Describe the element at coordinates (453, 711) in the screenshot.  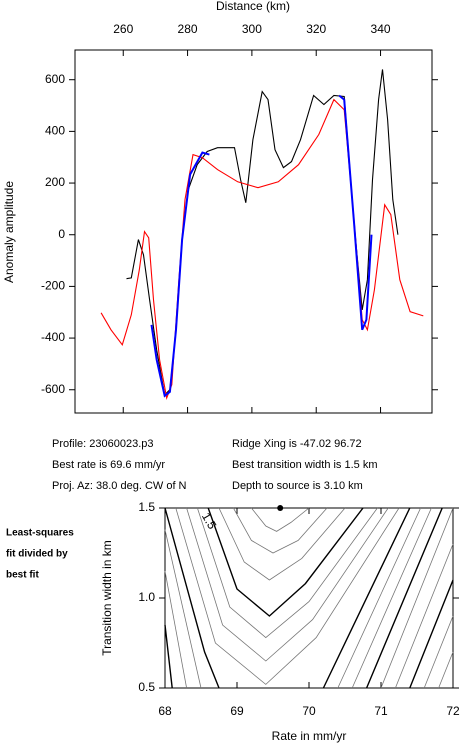
I see `x-tick-label: 72` at that location.